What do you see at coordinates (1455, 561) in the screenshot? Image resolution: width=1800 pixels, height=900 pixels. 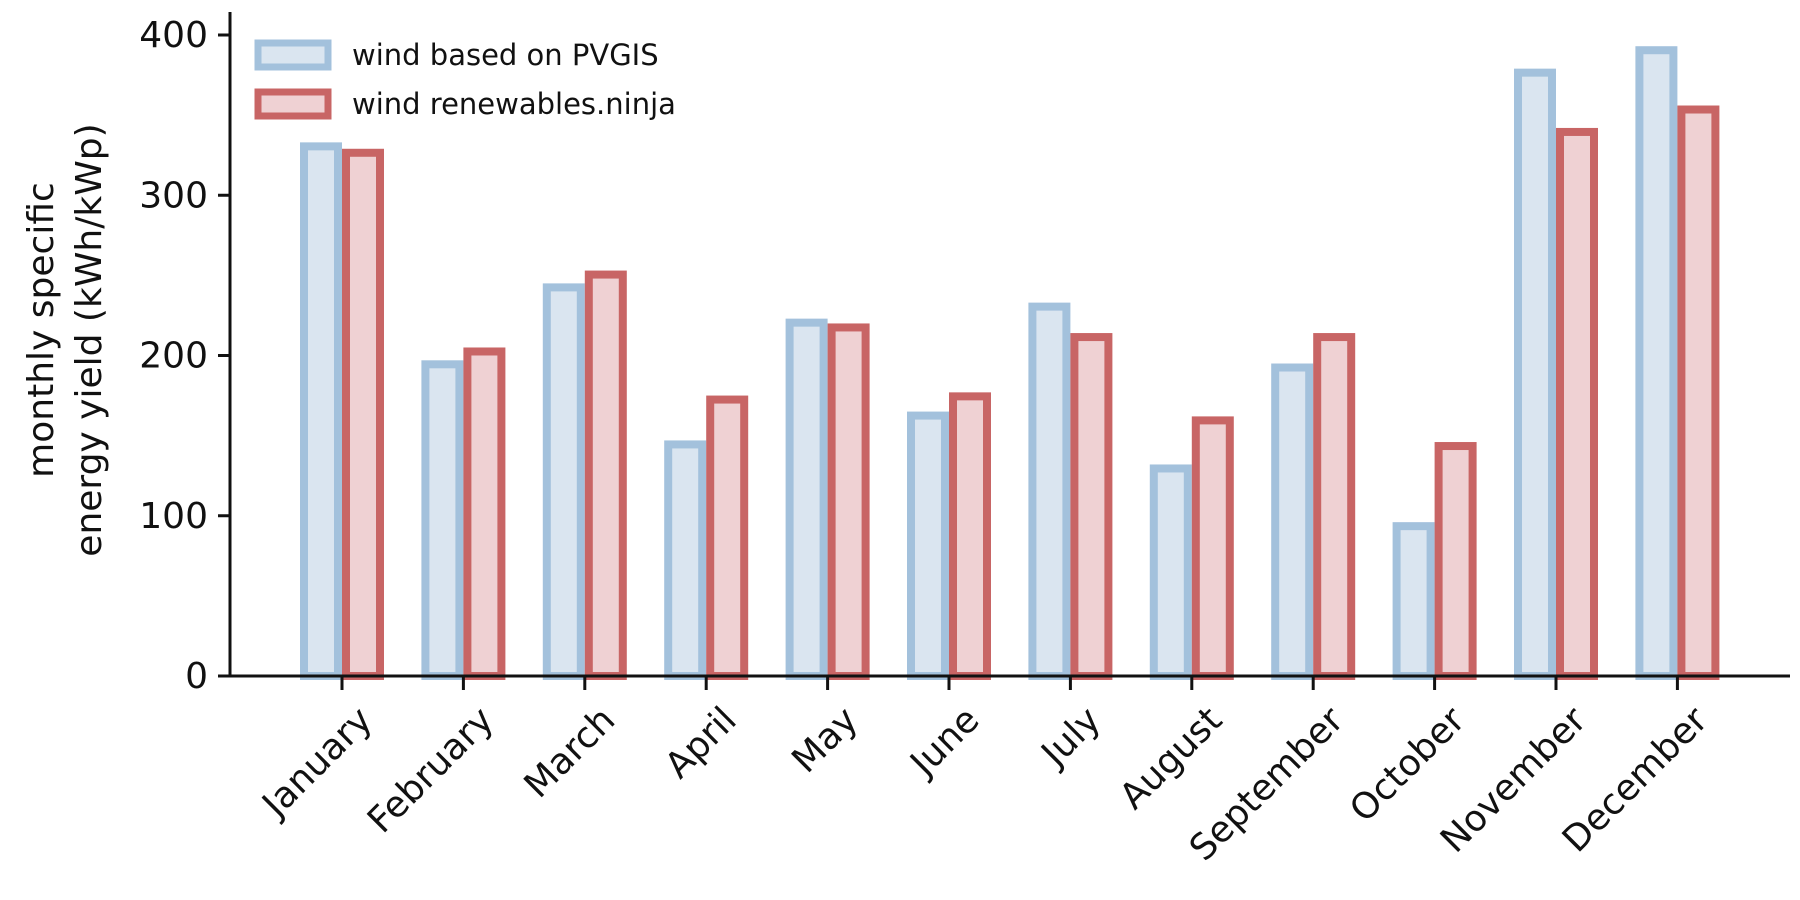 I see `bar-ninja-october` at bounding box center [1455, 561].